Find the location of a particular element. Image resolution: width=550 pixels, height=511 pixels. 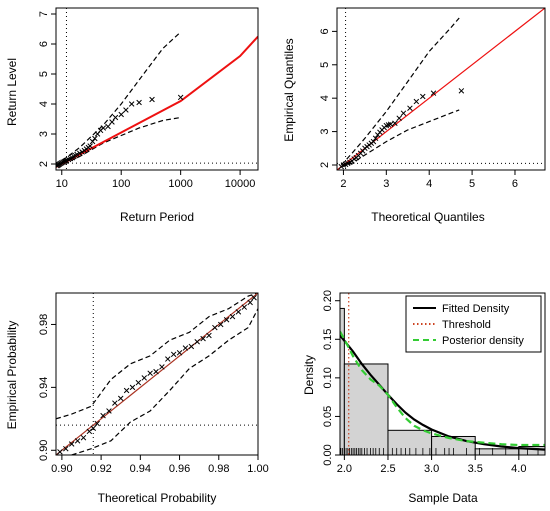

y-tick-label: 0.10 is located at coordinates (328, 377).